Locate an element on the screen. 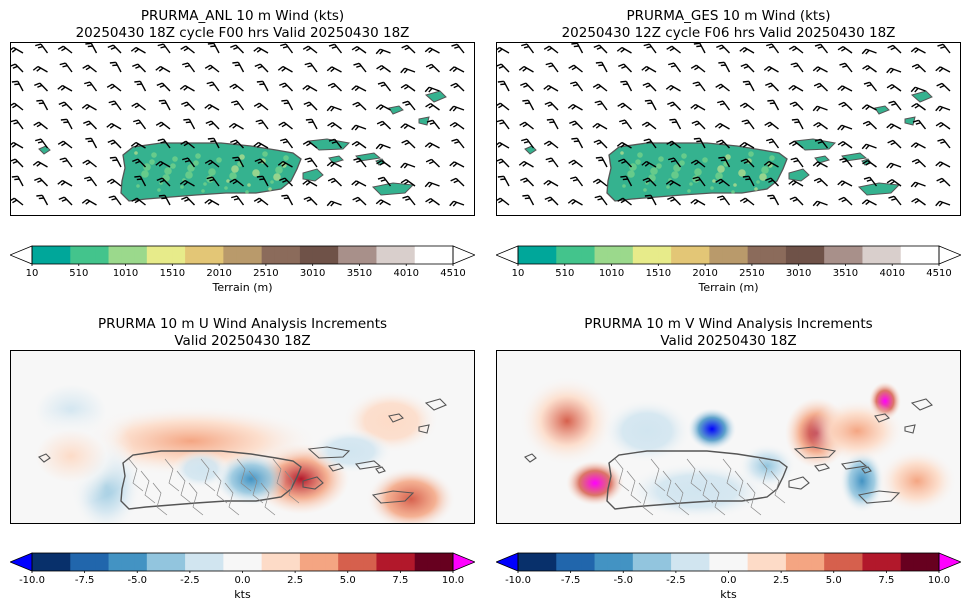 The height and width of the screenshot is (616, 972). panel4-title-line1: PRURMA 10 m V Wind Analysis Increments is located at coordinates (728, 324).